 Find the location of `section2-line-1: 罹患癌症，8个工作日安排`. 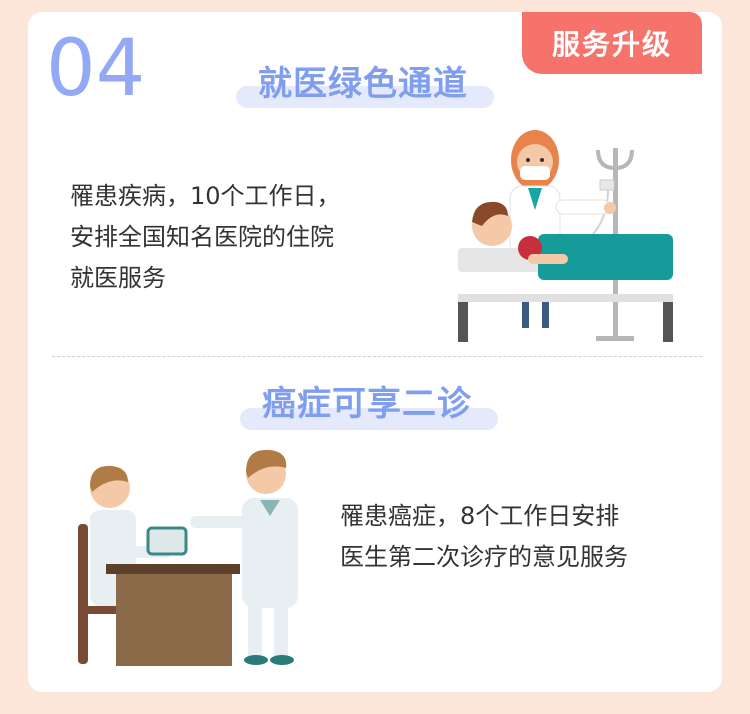

section2-line-1: 罹患癌症，8个工作日安排 is located at coordinates (480, 516).